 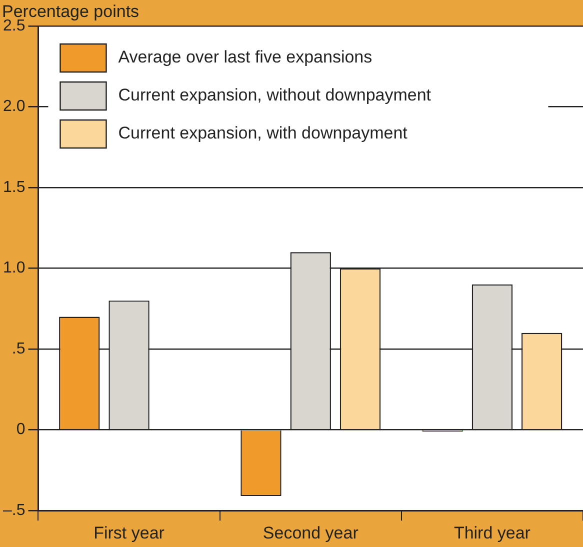 What do you see at coordinates (14, 187) in the screenshot?
I see `y-tick-label: 1.5` at bounding box center [14, 187].